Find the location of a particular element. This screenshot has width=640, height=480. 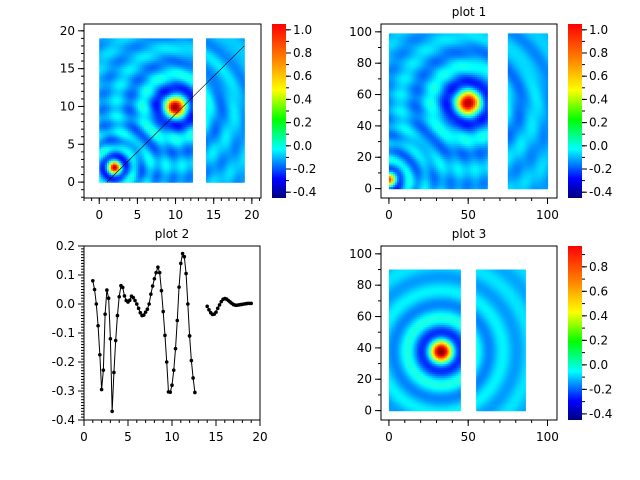

heatmap-blocks is located at coordinates (172, 110).